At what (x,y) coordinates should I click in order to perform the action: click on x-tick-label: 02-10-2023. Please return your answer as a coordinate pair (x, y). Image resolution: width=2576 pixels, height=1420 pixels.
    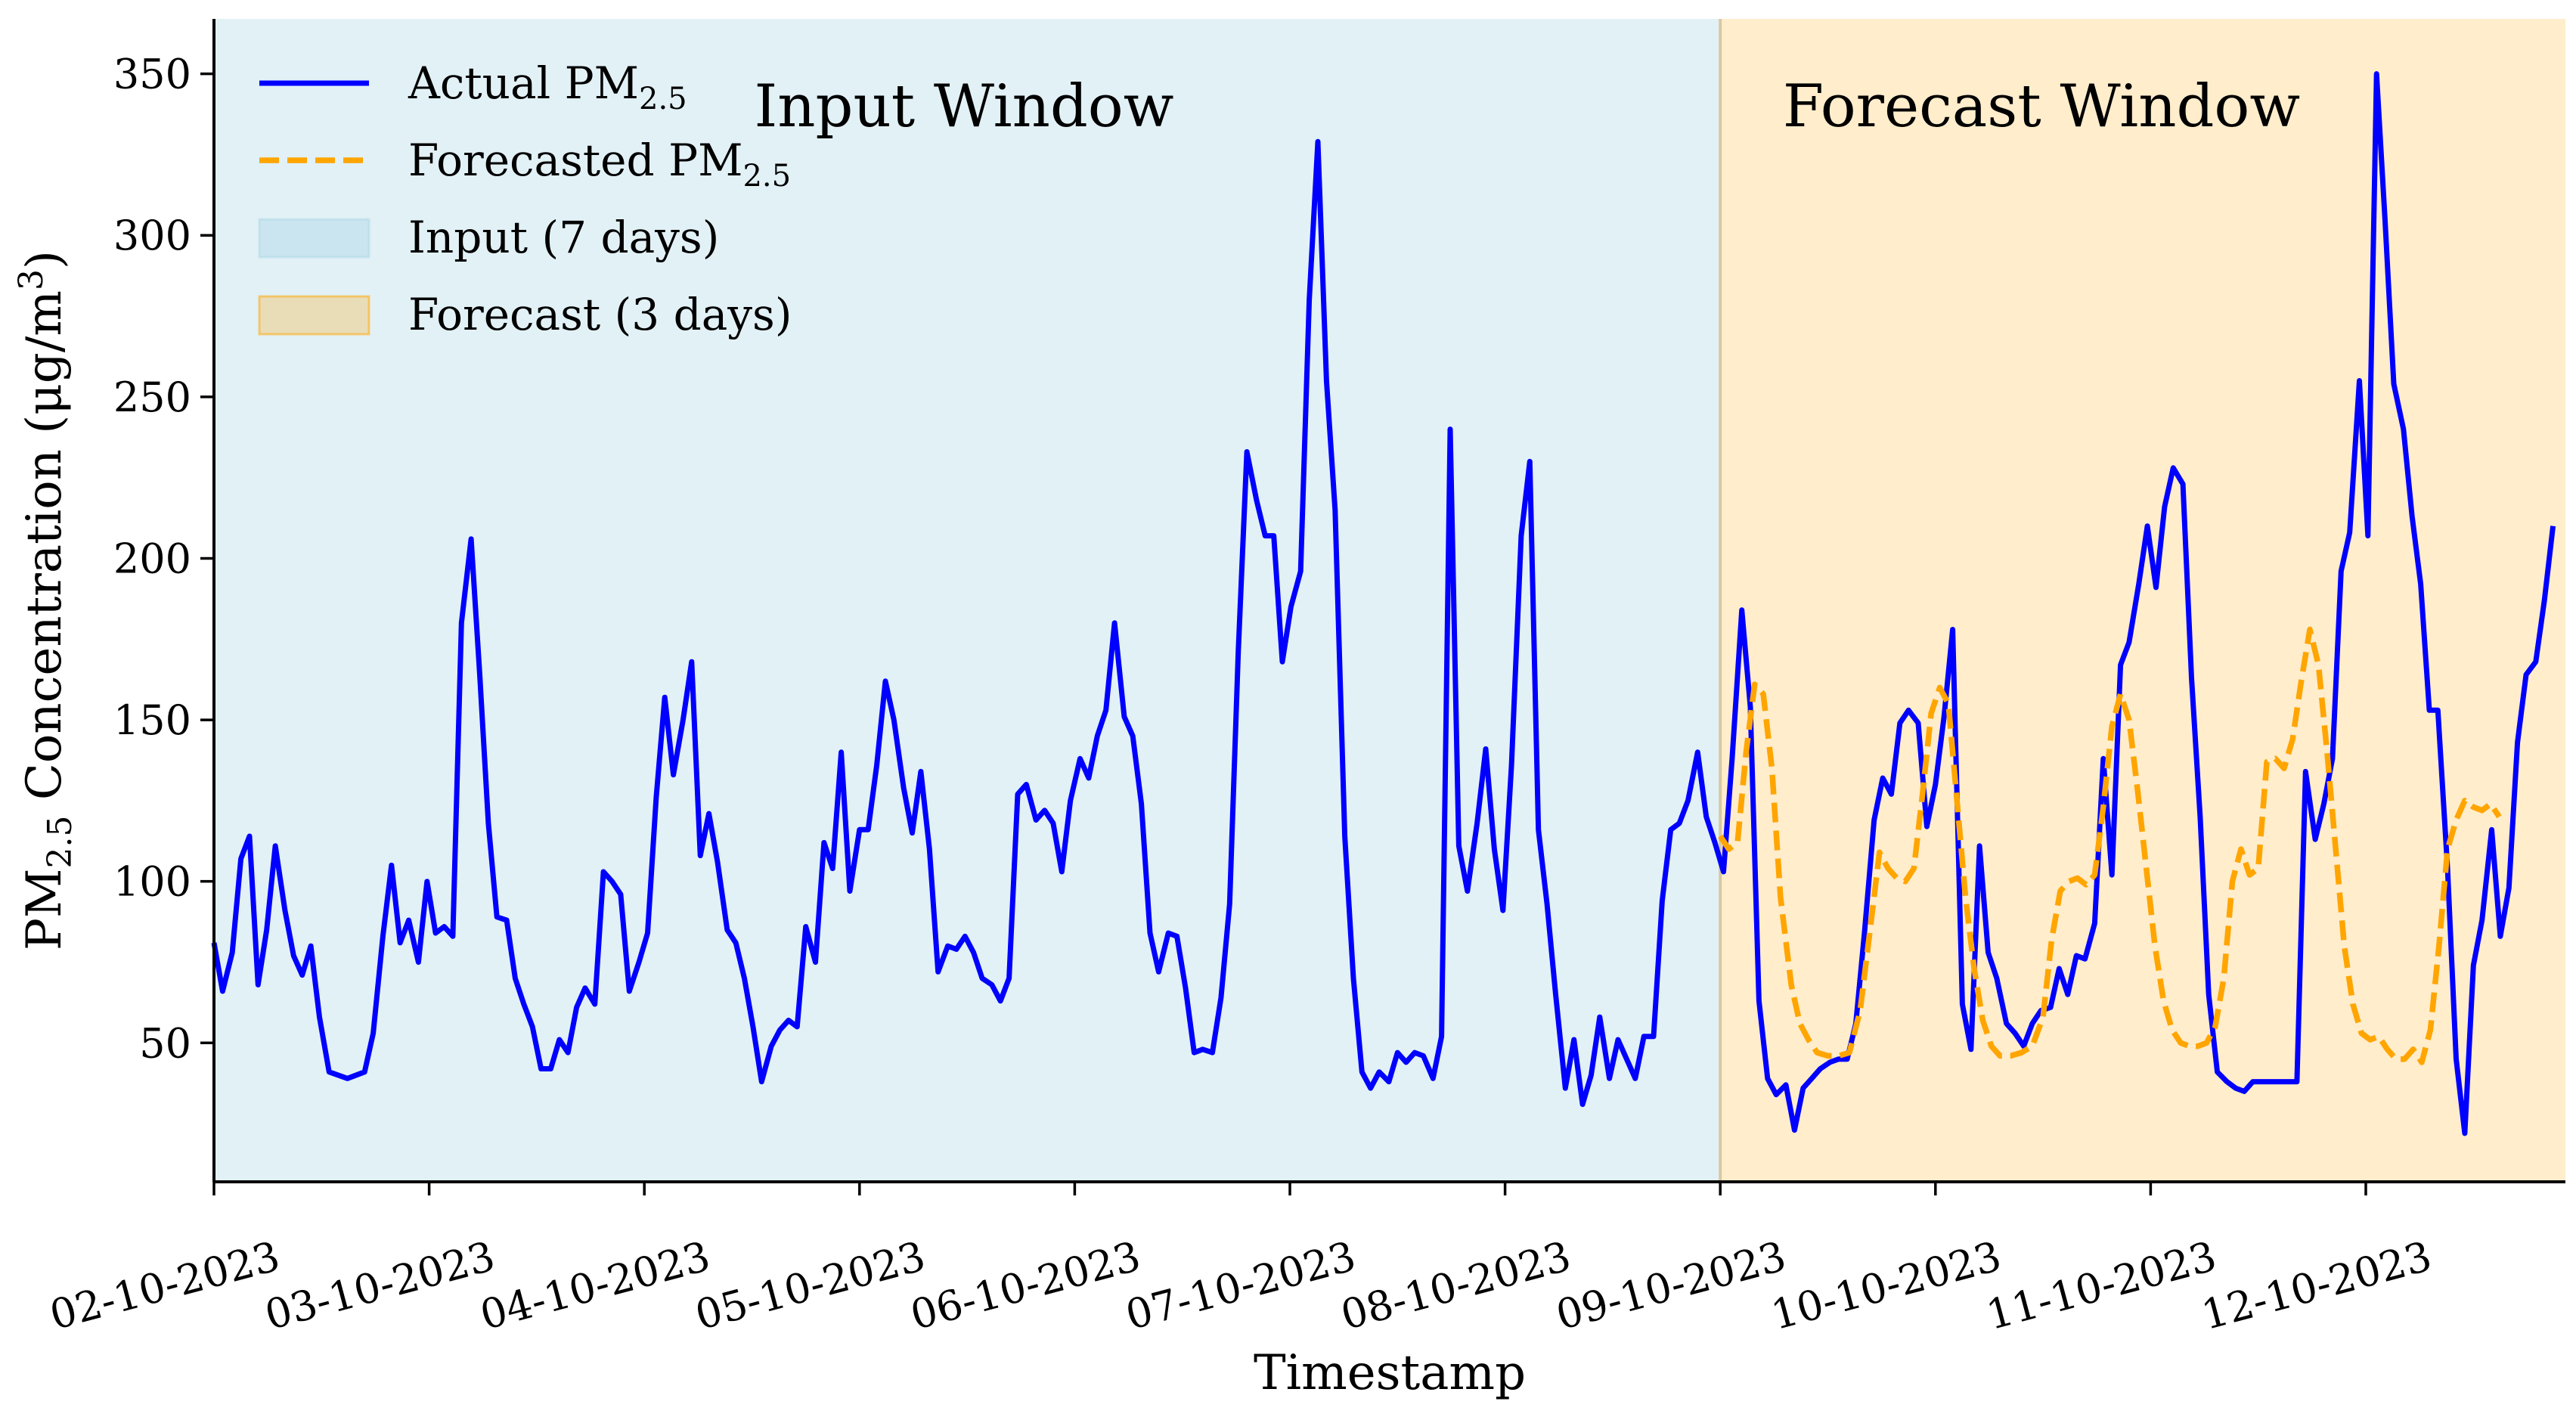
    Looking at the image, I should click on (164, 1286).